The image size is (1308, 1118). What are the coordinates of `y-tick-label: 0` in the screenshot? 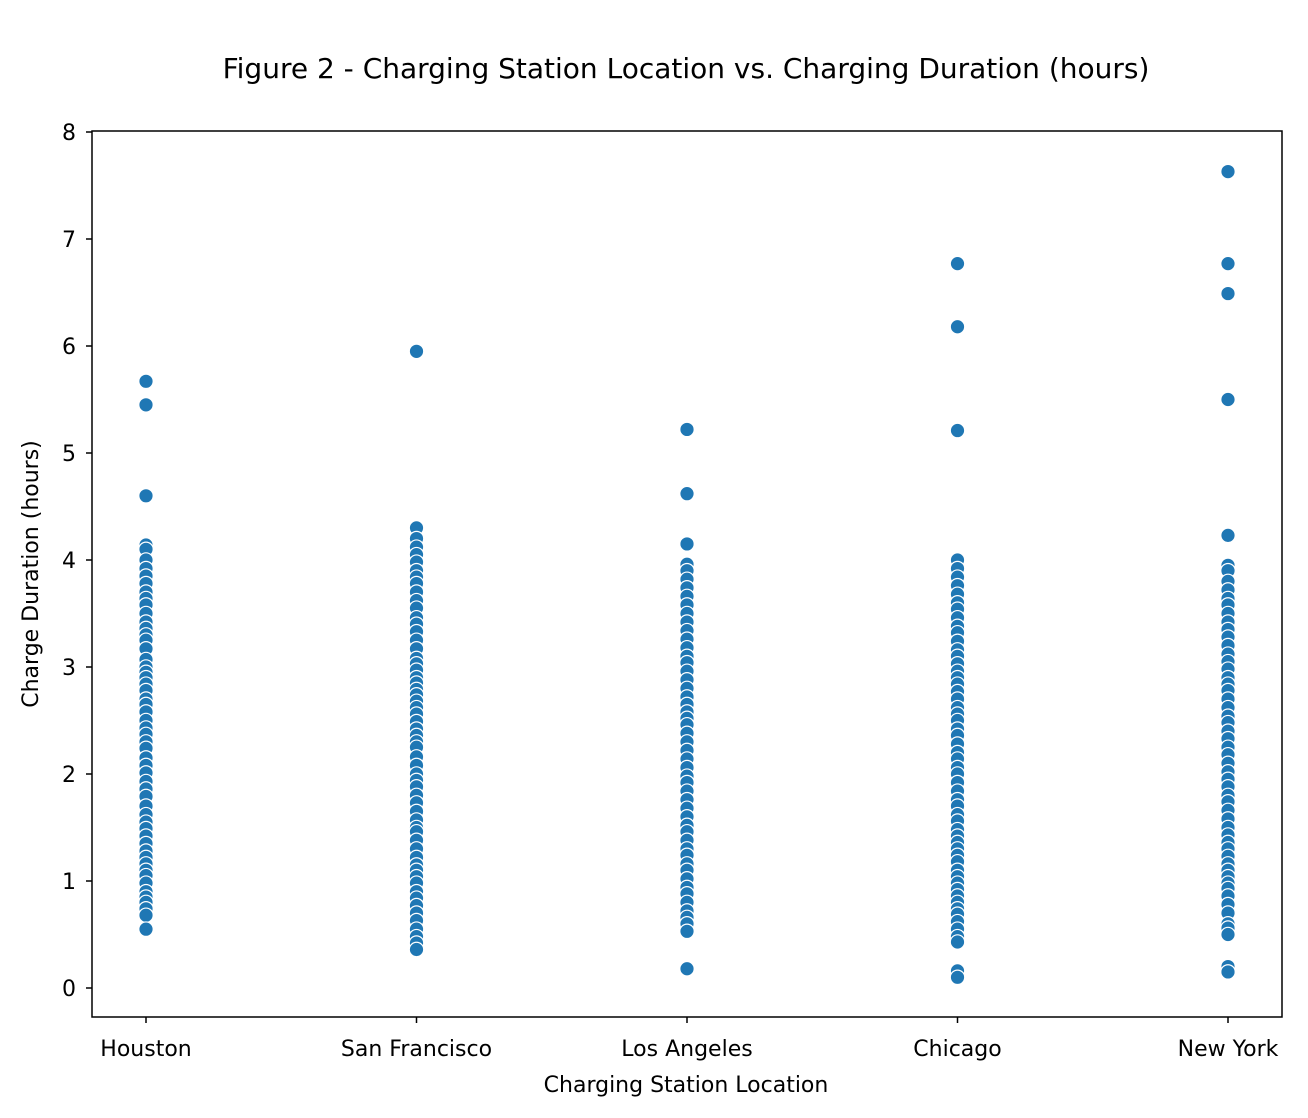 It's located at (69, 989).